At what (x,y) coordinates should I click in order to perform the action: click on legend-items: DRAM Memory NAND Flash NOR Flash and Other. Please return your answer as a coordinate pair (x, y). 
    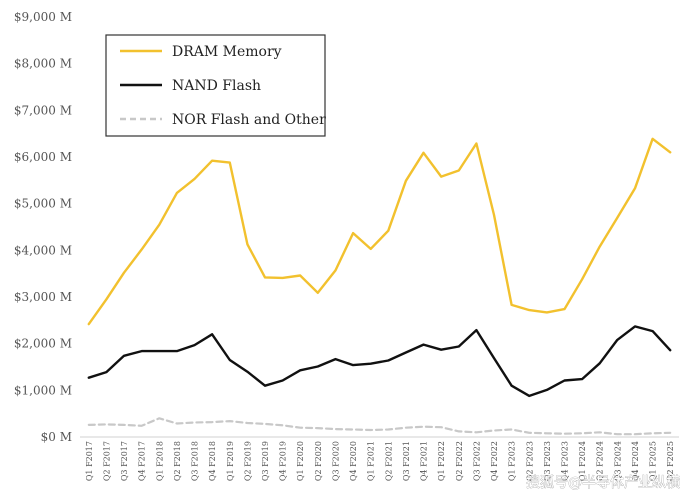
    Looking at the image, I should click on (223, 86).